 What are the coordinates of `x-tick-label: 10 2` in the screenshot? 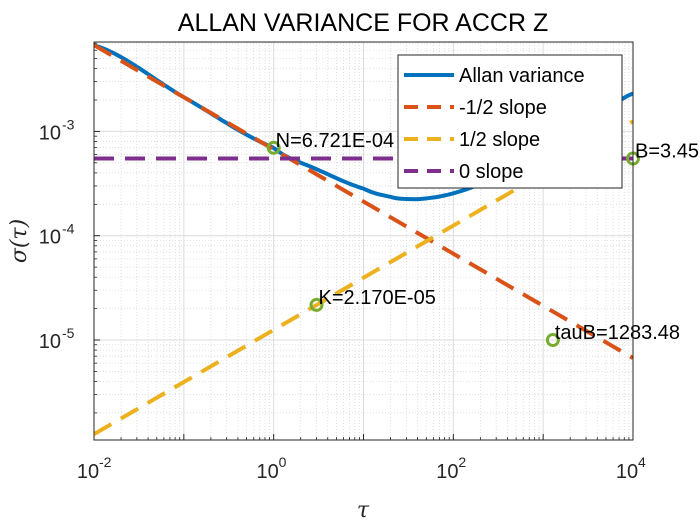 It's located at (451, 468).